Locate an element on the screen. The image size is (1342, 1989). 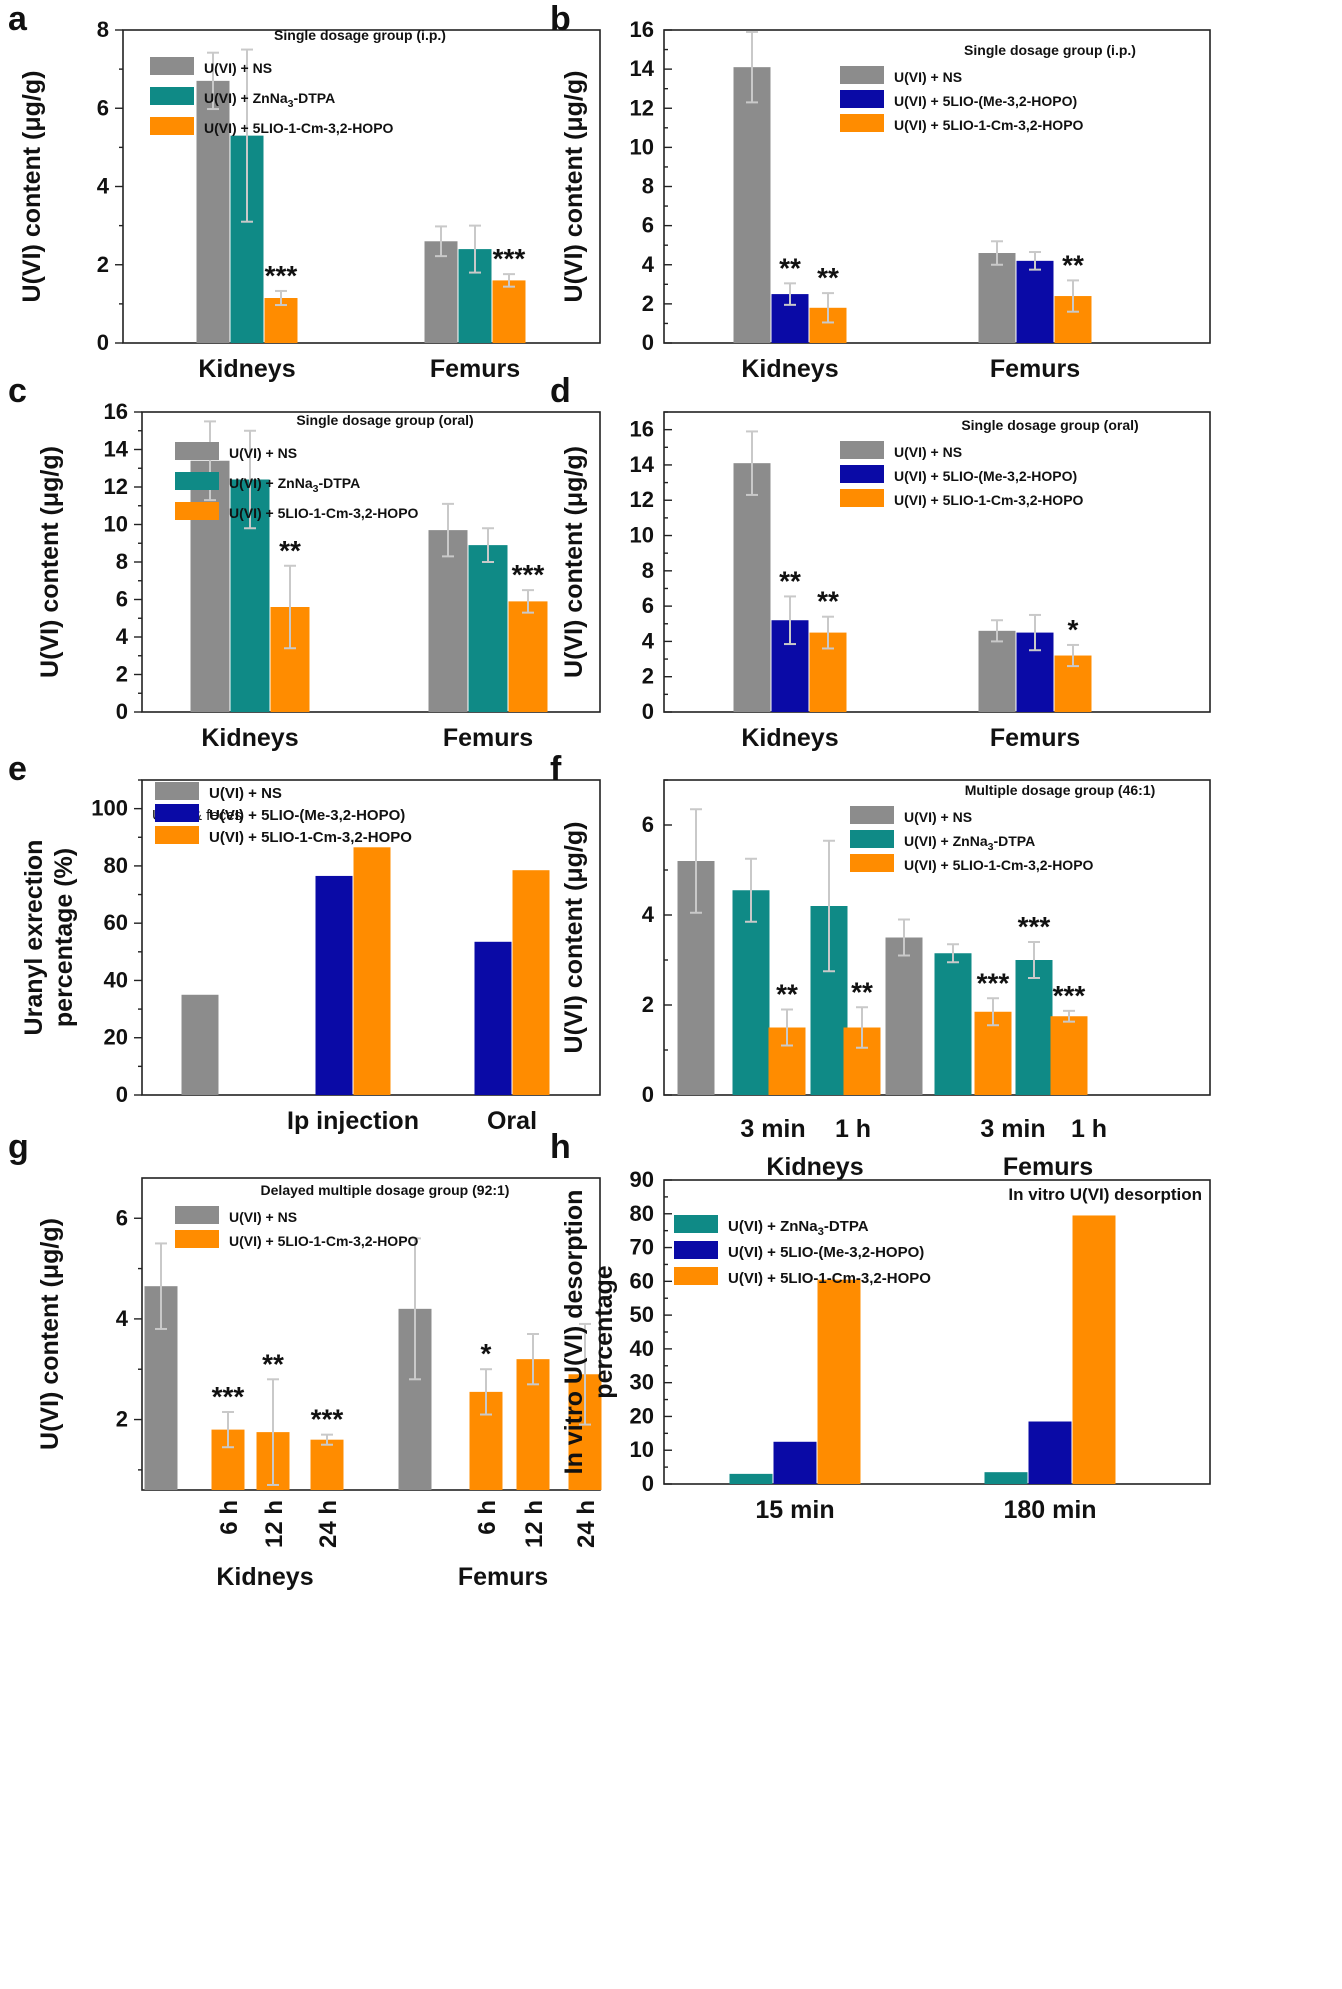
x-group-label: Kidneys is located at coordinates (814, 1167).